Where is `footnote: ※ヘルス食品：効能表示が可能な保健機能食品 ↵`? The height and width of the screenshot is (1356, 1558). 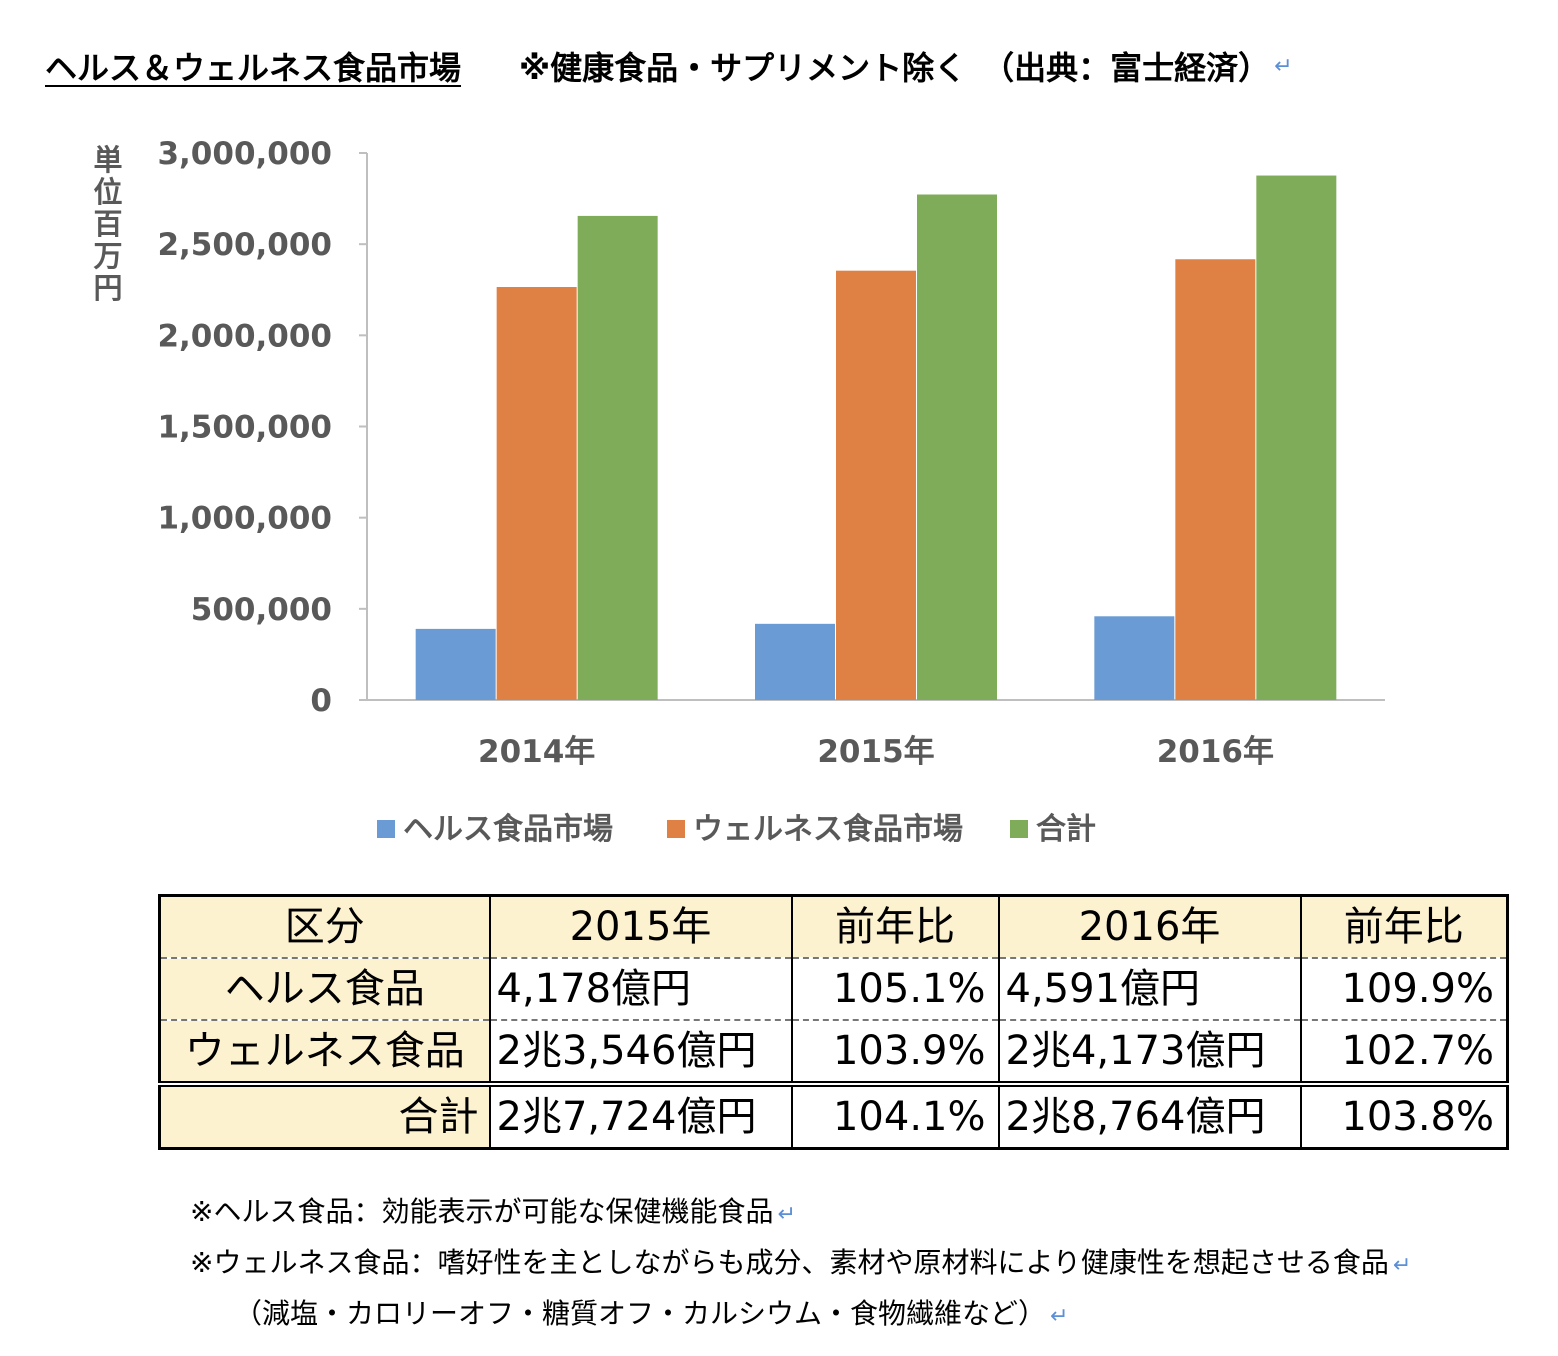 footnote: ※ヘルス食品：効能表示が可能な保健機能食品 ↵ is located at coordinates (493, 1211).